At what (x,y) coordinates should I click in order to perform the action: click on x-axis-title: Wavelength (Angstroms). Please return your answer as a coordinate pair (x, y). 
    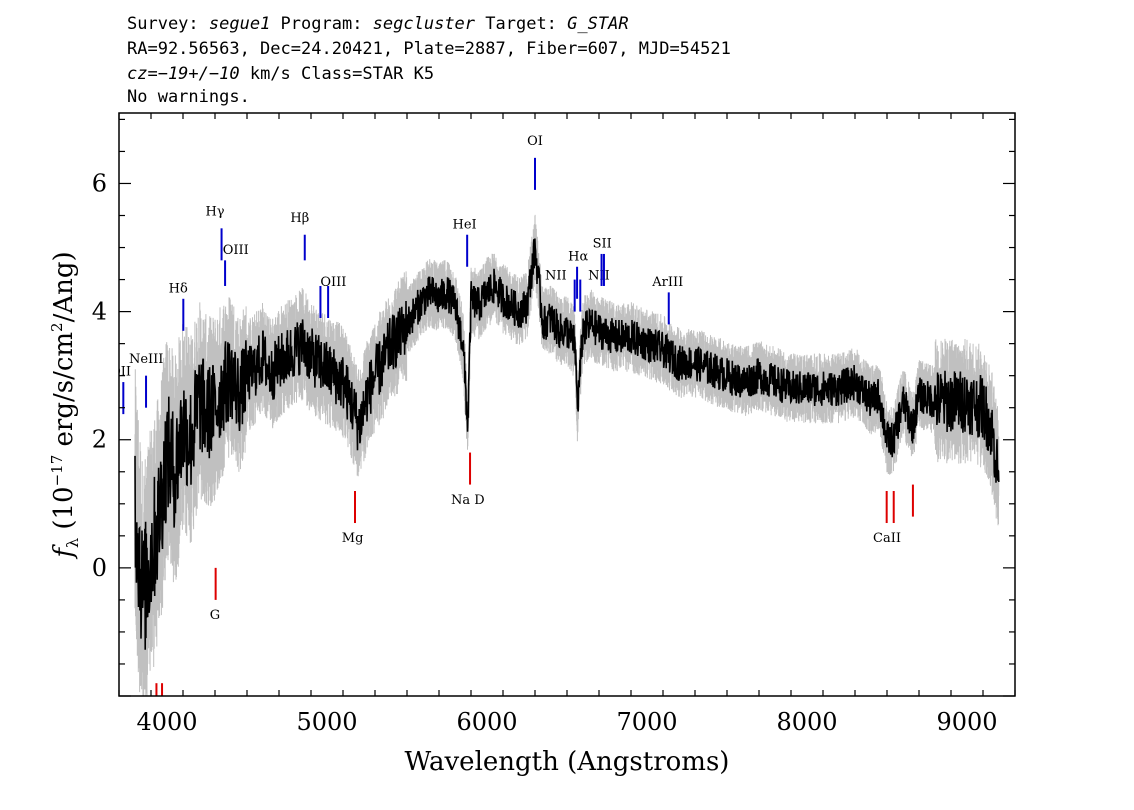
    Looking at the image, I should click on (567, 762).